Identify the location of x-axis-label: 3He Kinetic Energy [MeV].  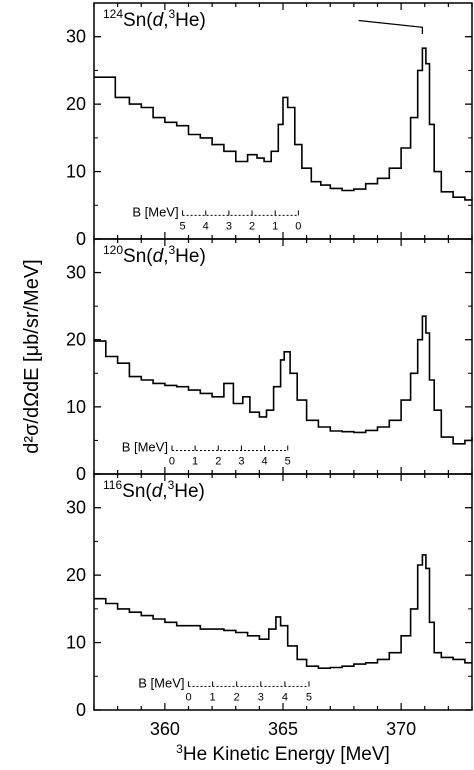
(283, 753).